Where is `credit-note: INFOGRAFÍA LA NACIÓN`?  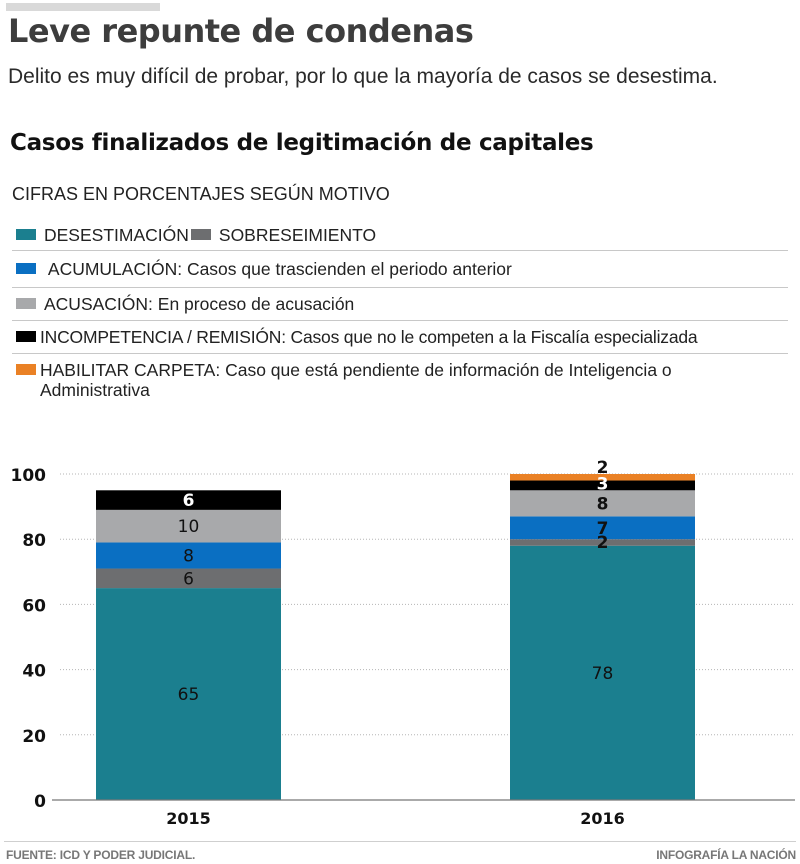
credit-note: INFOGRAFÍA LA NACIÓN is located at coordinates (726, 855).